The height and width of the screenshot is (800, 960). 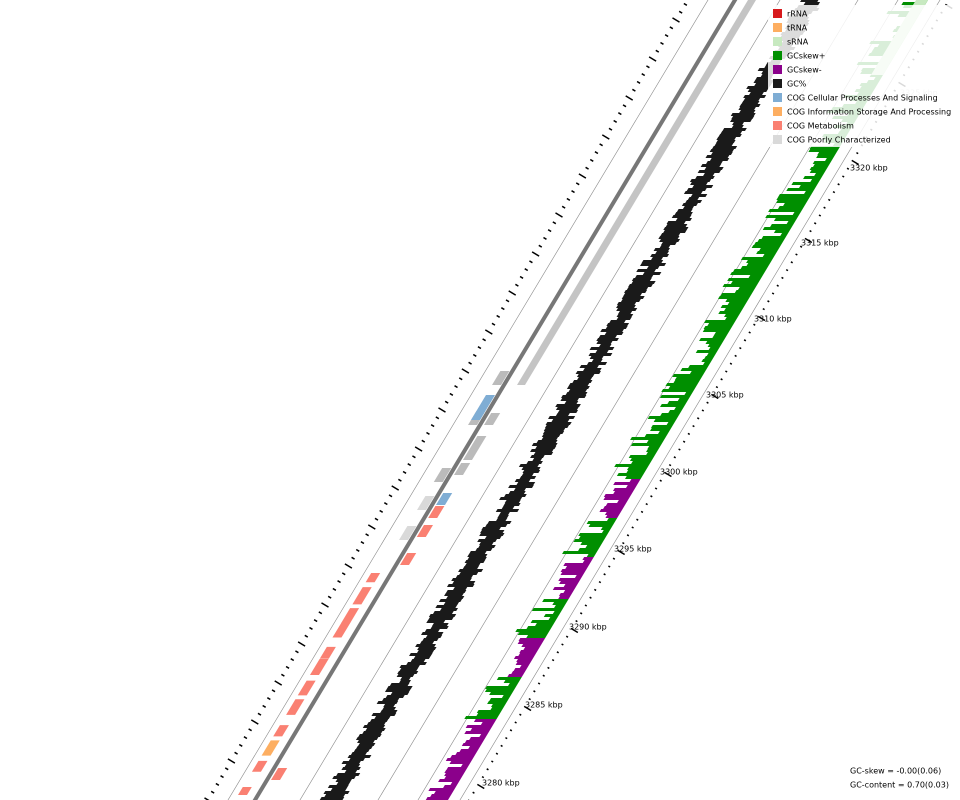 I want to click on legend-label: COG Metabolism, so click(x=820, y=126).